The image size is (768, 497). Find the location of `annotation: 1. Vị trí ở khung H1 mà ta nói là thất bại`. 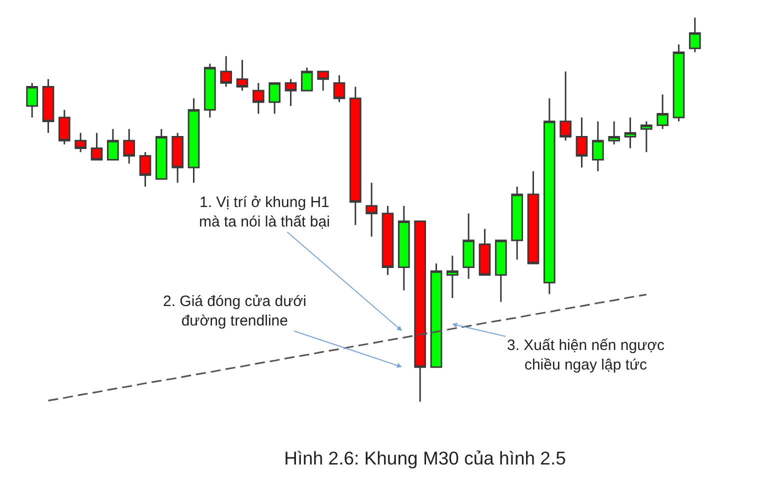

annotation: 1. Vị trí ở khung H1 mà ta nói là thất bại is located at coordinates (264, 212).